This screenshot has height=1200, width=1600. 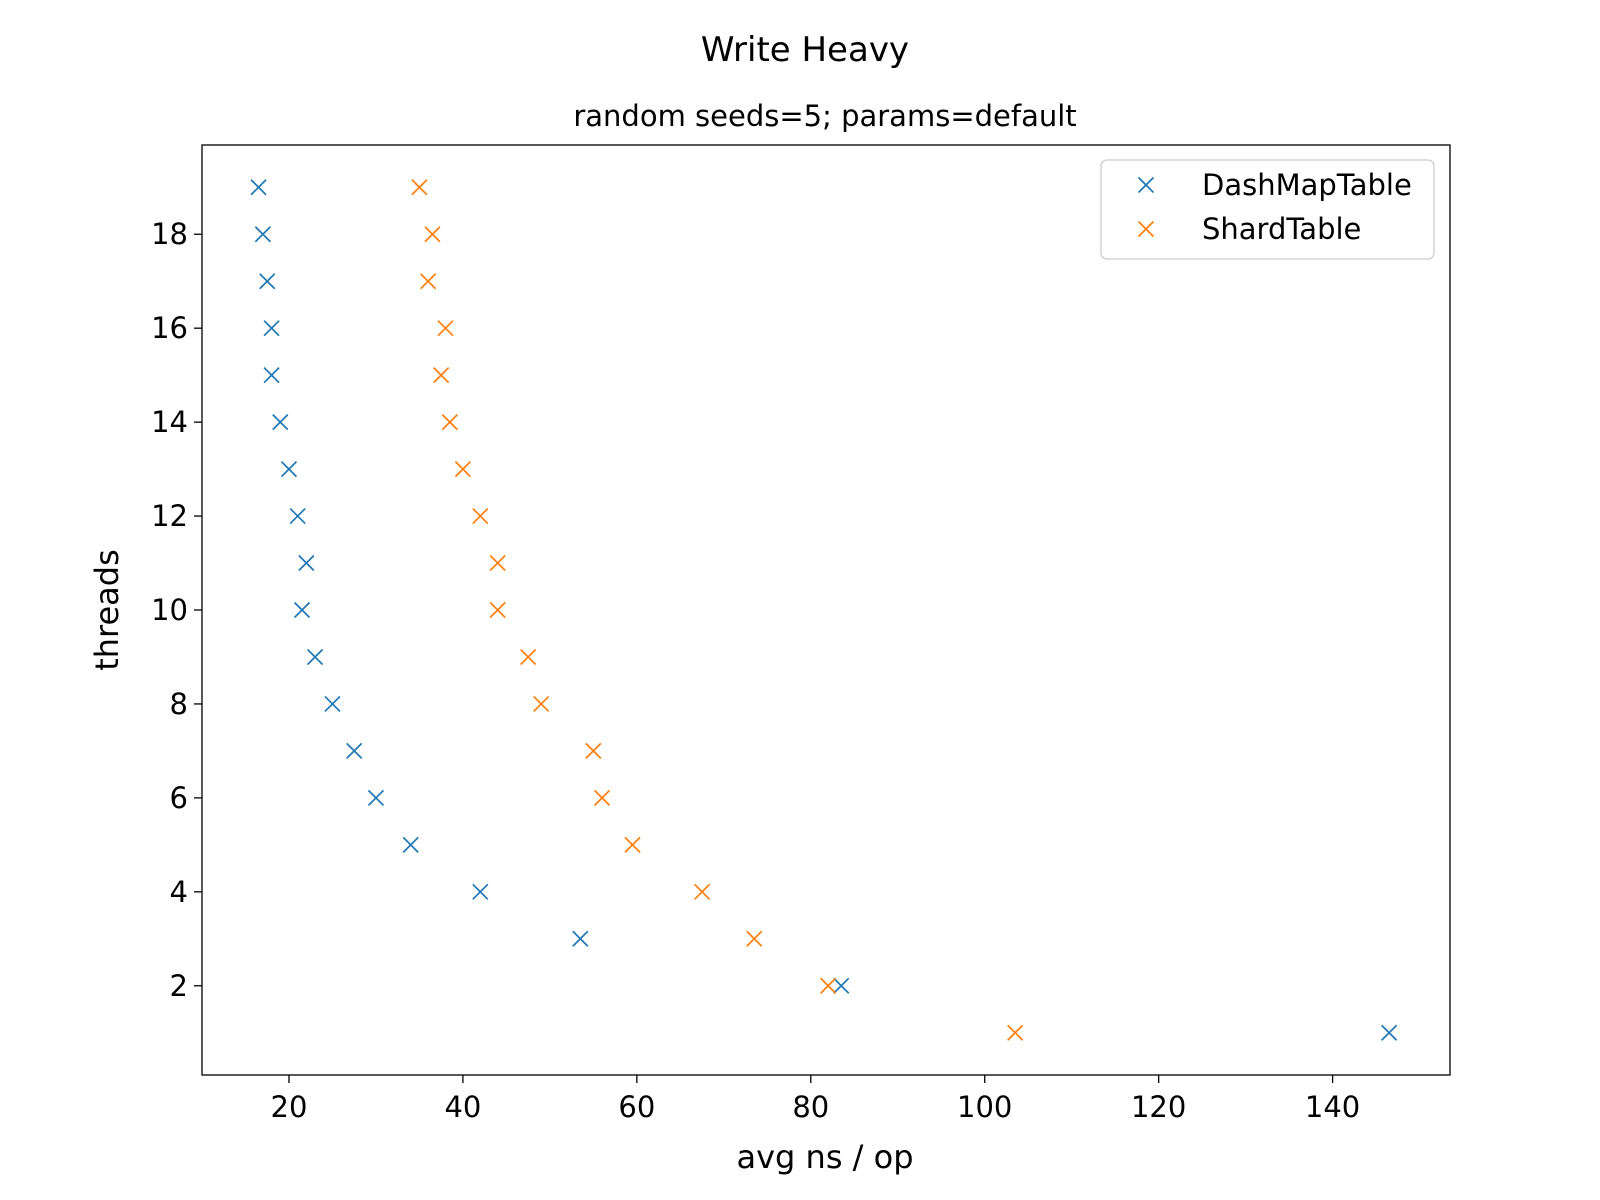 What do you see at coordinates (169, 422) in the screenshot?
I see `y-tick-label: 14` at bounding box center [169, 422].